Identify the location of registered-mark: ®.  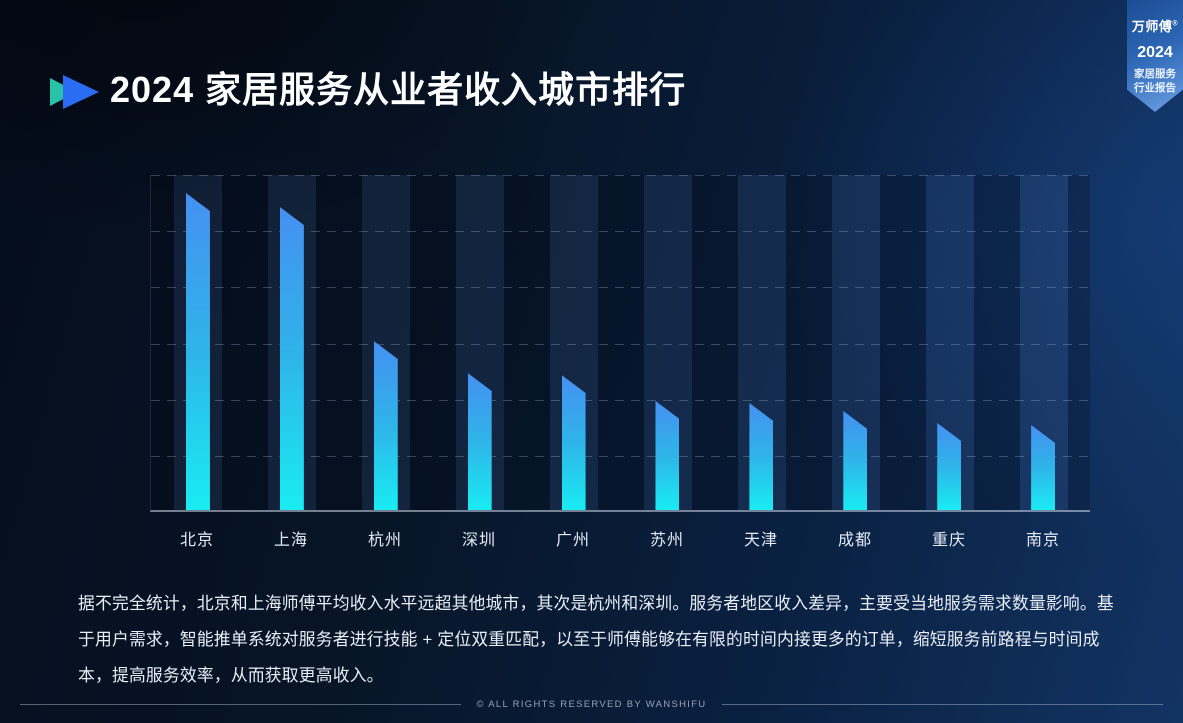
(1175, 24).